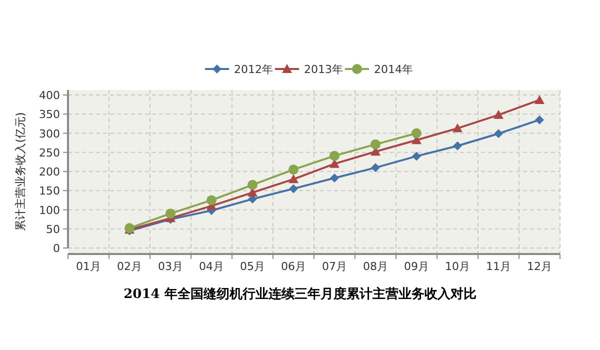 Image resolution: width=600 pixels, height=350 pixels. Describe the element at coordinates (211, 266) in the screenshot. I see `x-tick-label: 04月` at that location.